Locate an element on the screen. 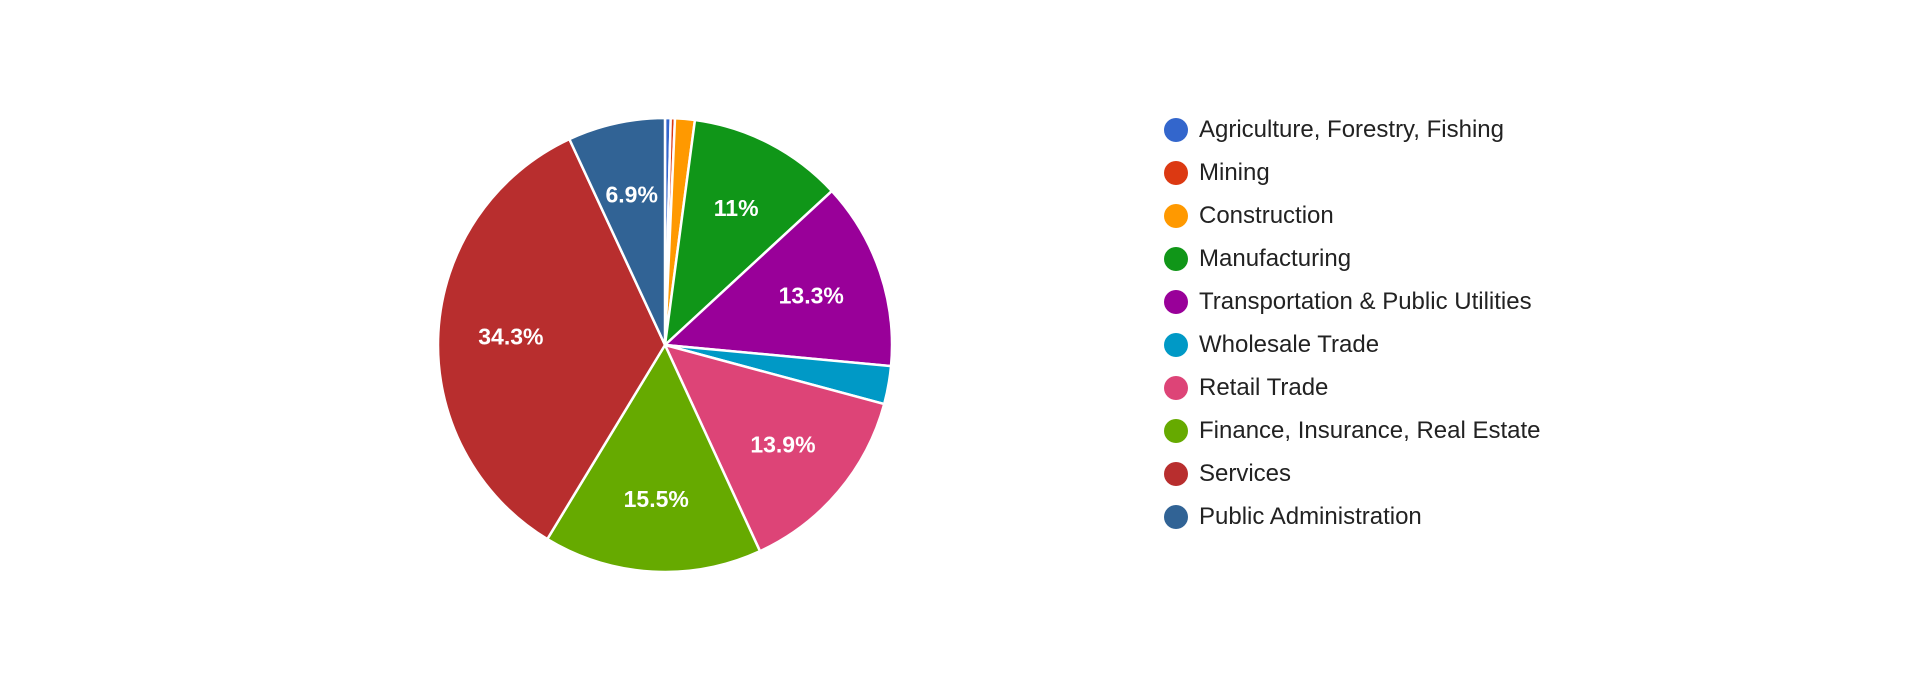  legend-item-construction: Construction is located at coordinates (1352, 215).